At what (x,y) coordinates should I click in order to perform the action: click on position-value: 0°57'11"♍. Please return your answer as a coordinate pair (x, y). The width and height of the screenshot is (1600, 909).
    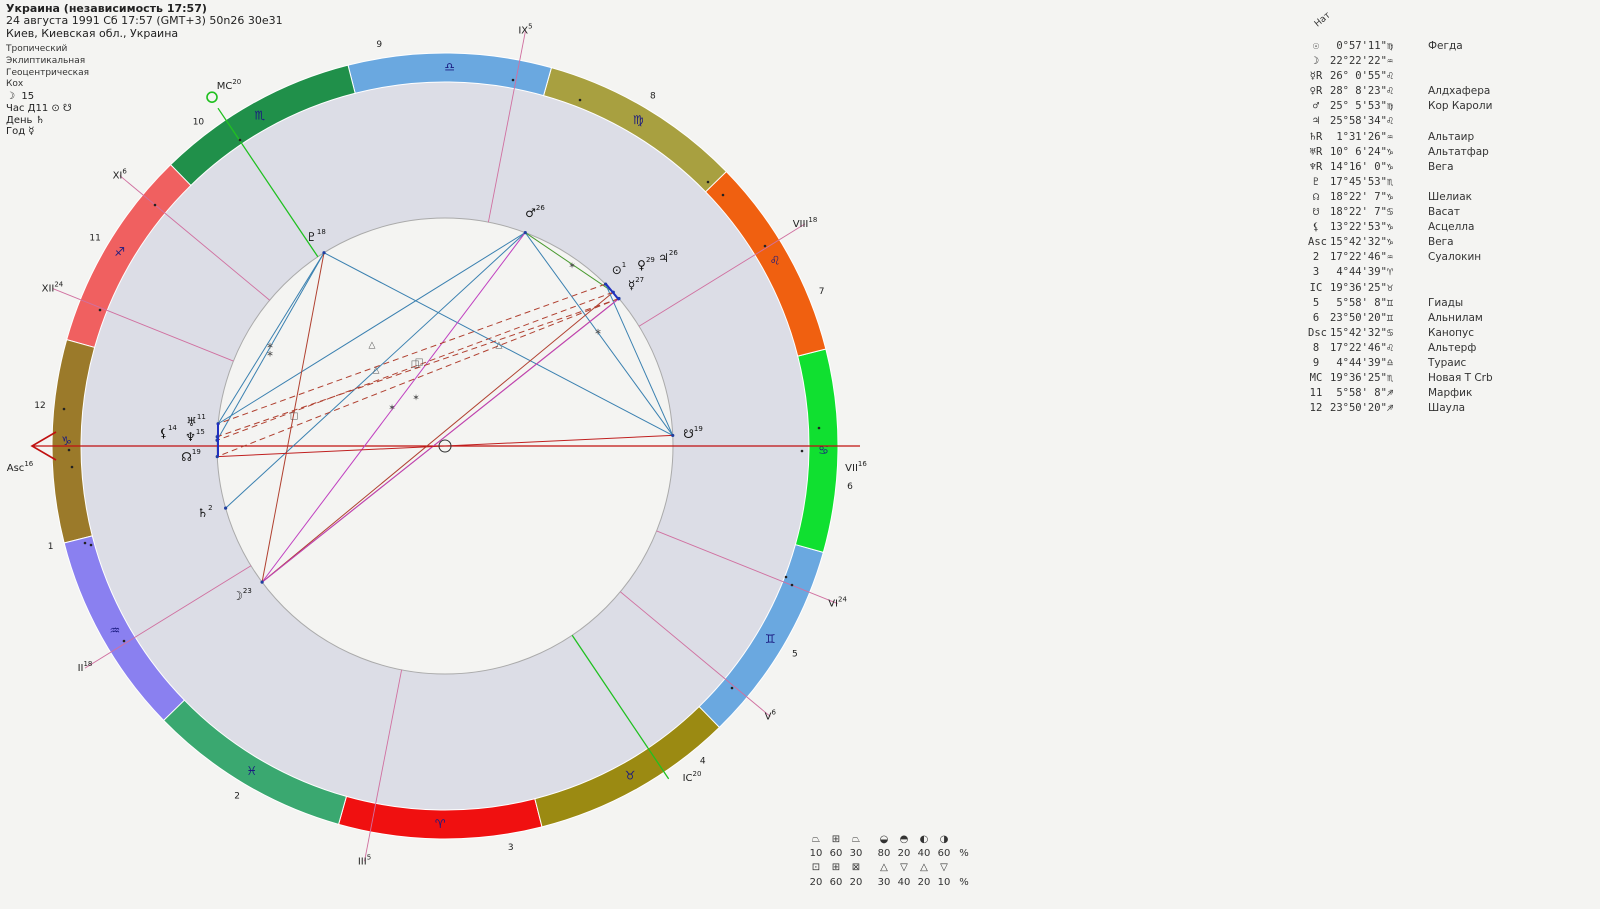
    Looking at the image, I should click on (1362, 46).